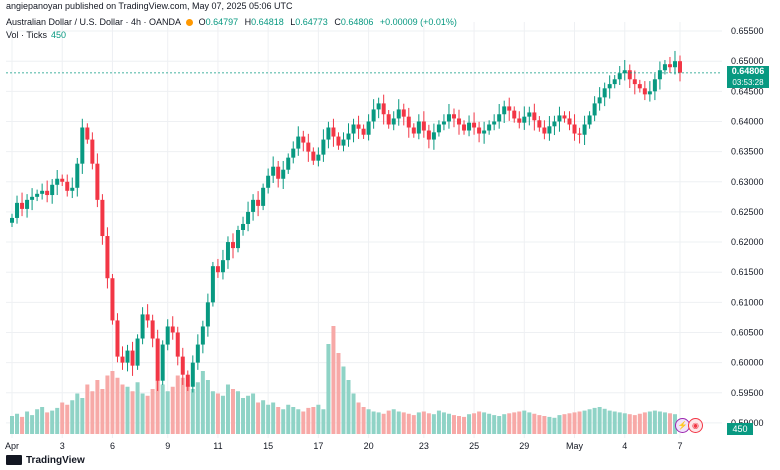 This screenshot has height=470, width=780. What do you see at coordinates (747, 272) in the screenshot?
I see `price-tick-label: 0.61500` at bounding box center [747, 272].